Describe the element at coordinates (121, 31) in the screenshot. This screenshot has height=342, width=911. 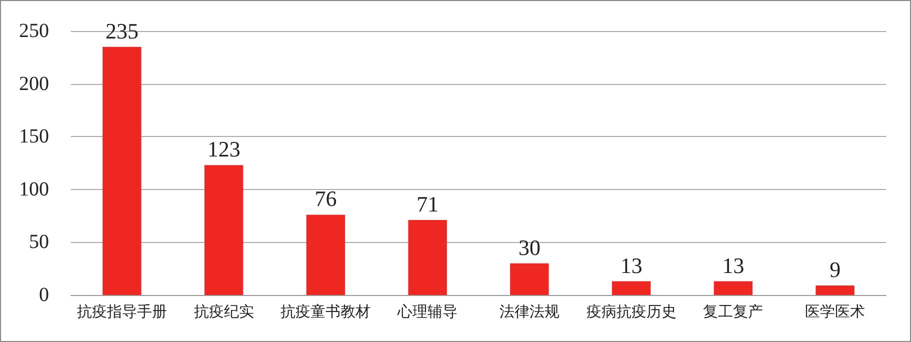
I see `data-label: 235` at that location.